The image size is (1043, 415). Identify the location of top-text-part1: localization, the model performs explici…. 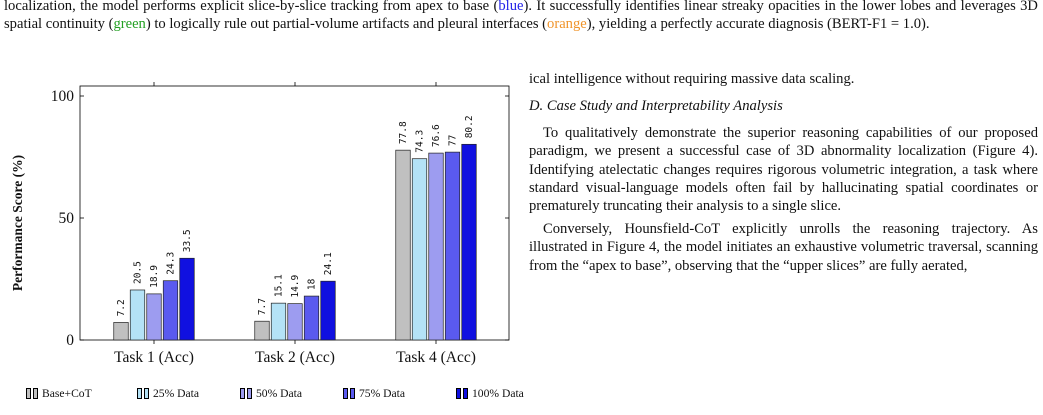
(251, 7).